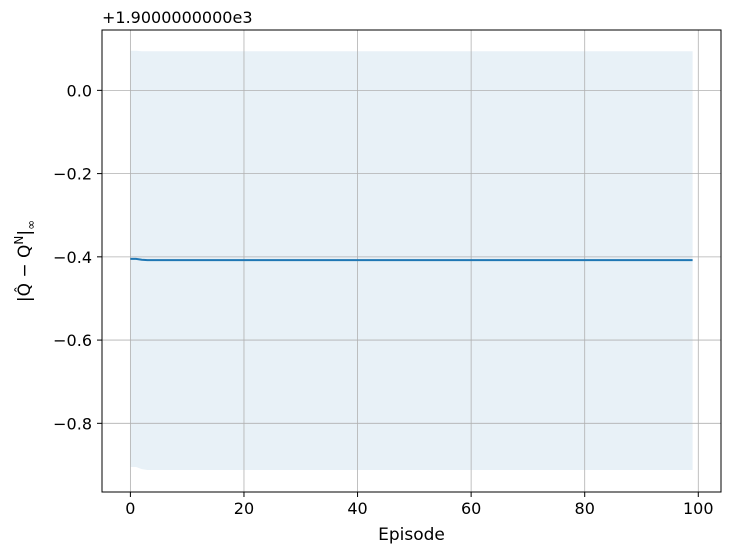 The width and height of the screenshot is (731, 554). I want to click on x-axis-label: Episode, so click(411, 535).